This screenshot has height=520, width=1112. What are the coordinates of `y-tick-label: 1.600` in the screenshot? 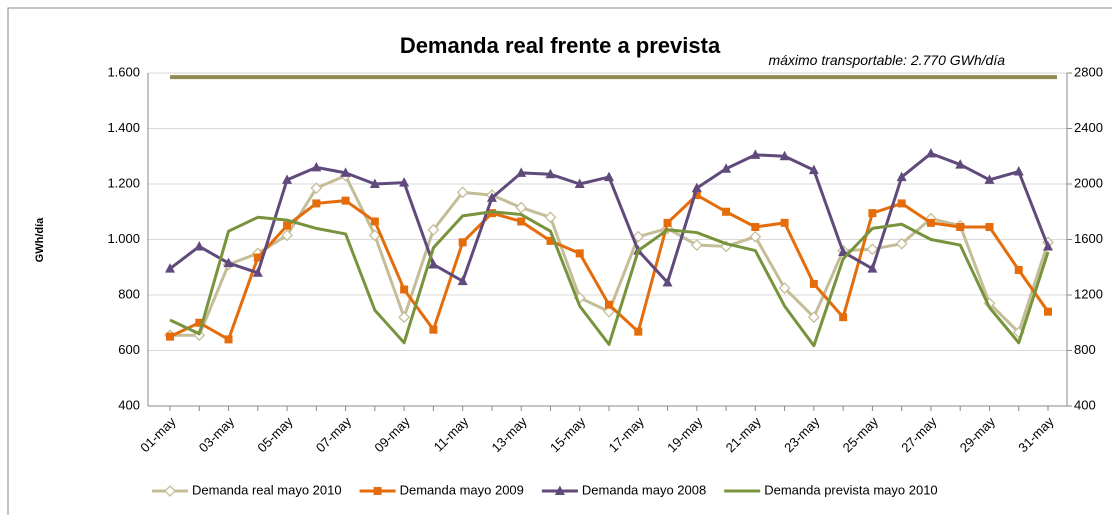 It's located at (123, 71).